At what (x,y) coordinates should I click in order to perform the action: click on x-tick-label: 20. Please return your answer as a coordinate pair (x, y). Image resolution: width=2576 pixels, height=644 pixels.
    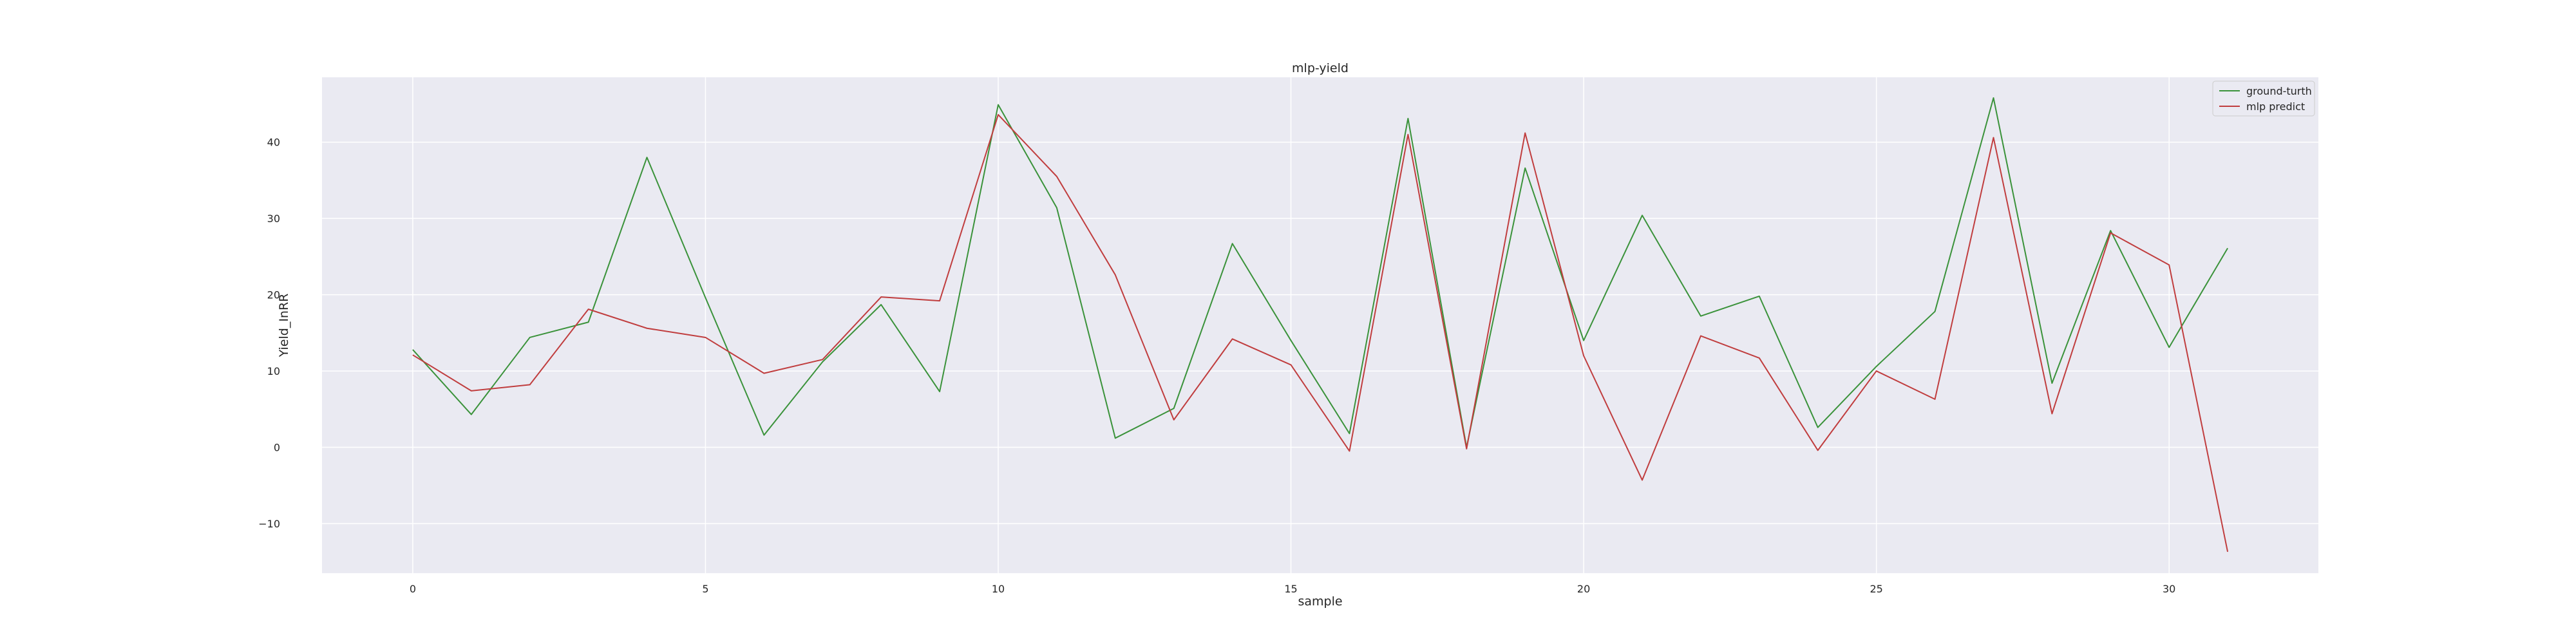
    Looking at the image, I should click on (1583, 589).